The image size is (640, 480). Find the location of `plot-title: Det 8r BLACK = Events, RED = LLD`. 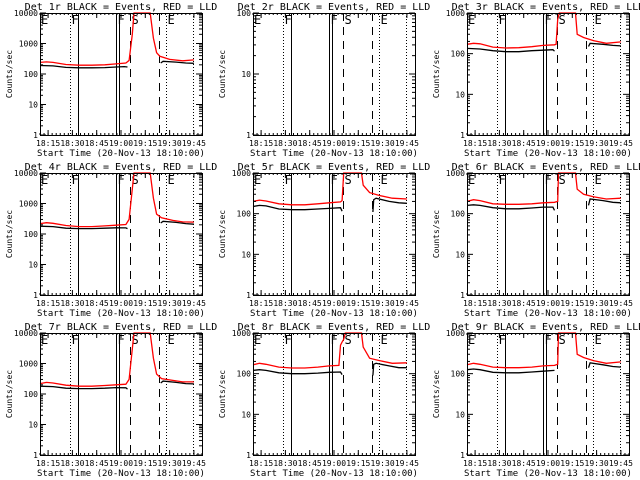

plot-title: Det 8r BLACK = Events, RED = LLD is located at coordinates (334, 327).